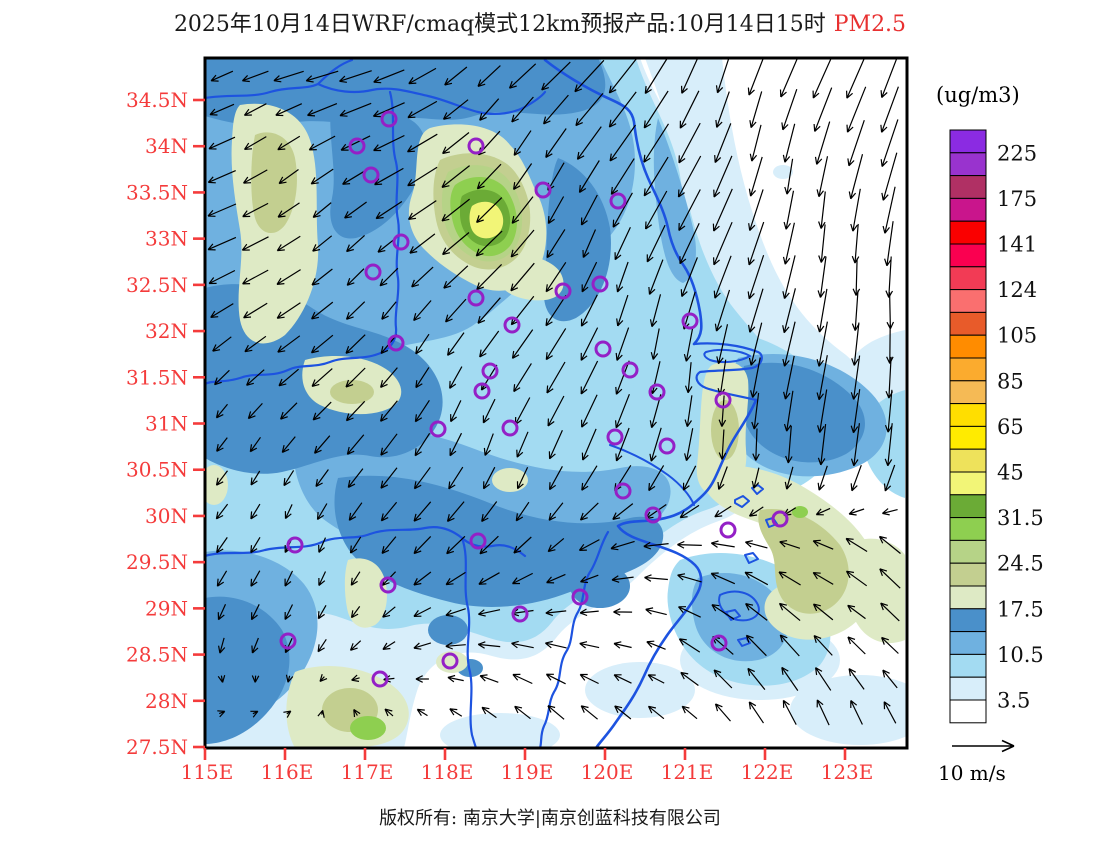  Describe the element at coordinates (166, 239) in the screenshot. I see `lat-tick-label: 33N` at that location.